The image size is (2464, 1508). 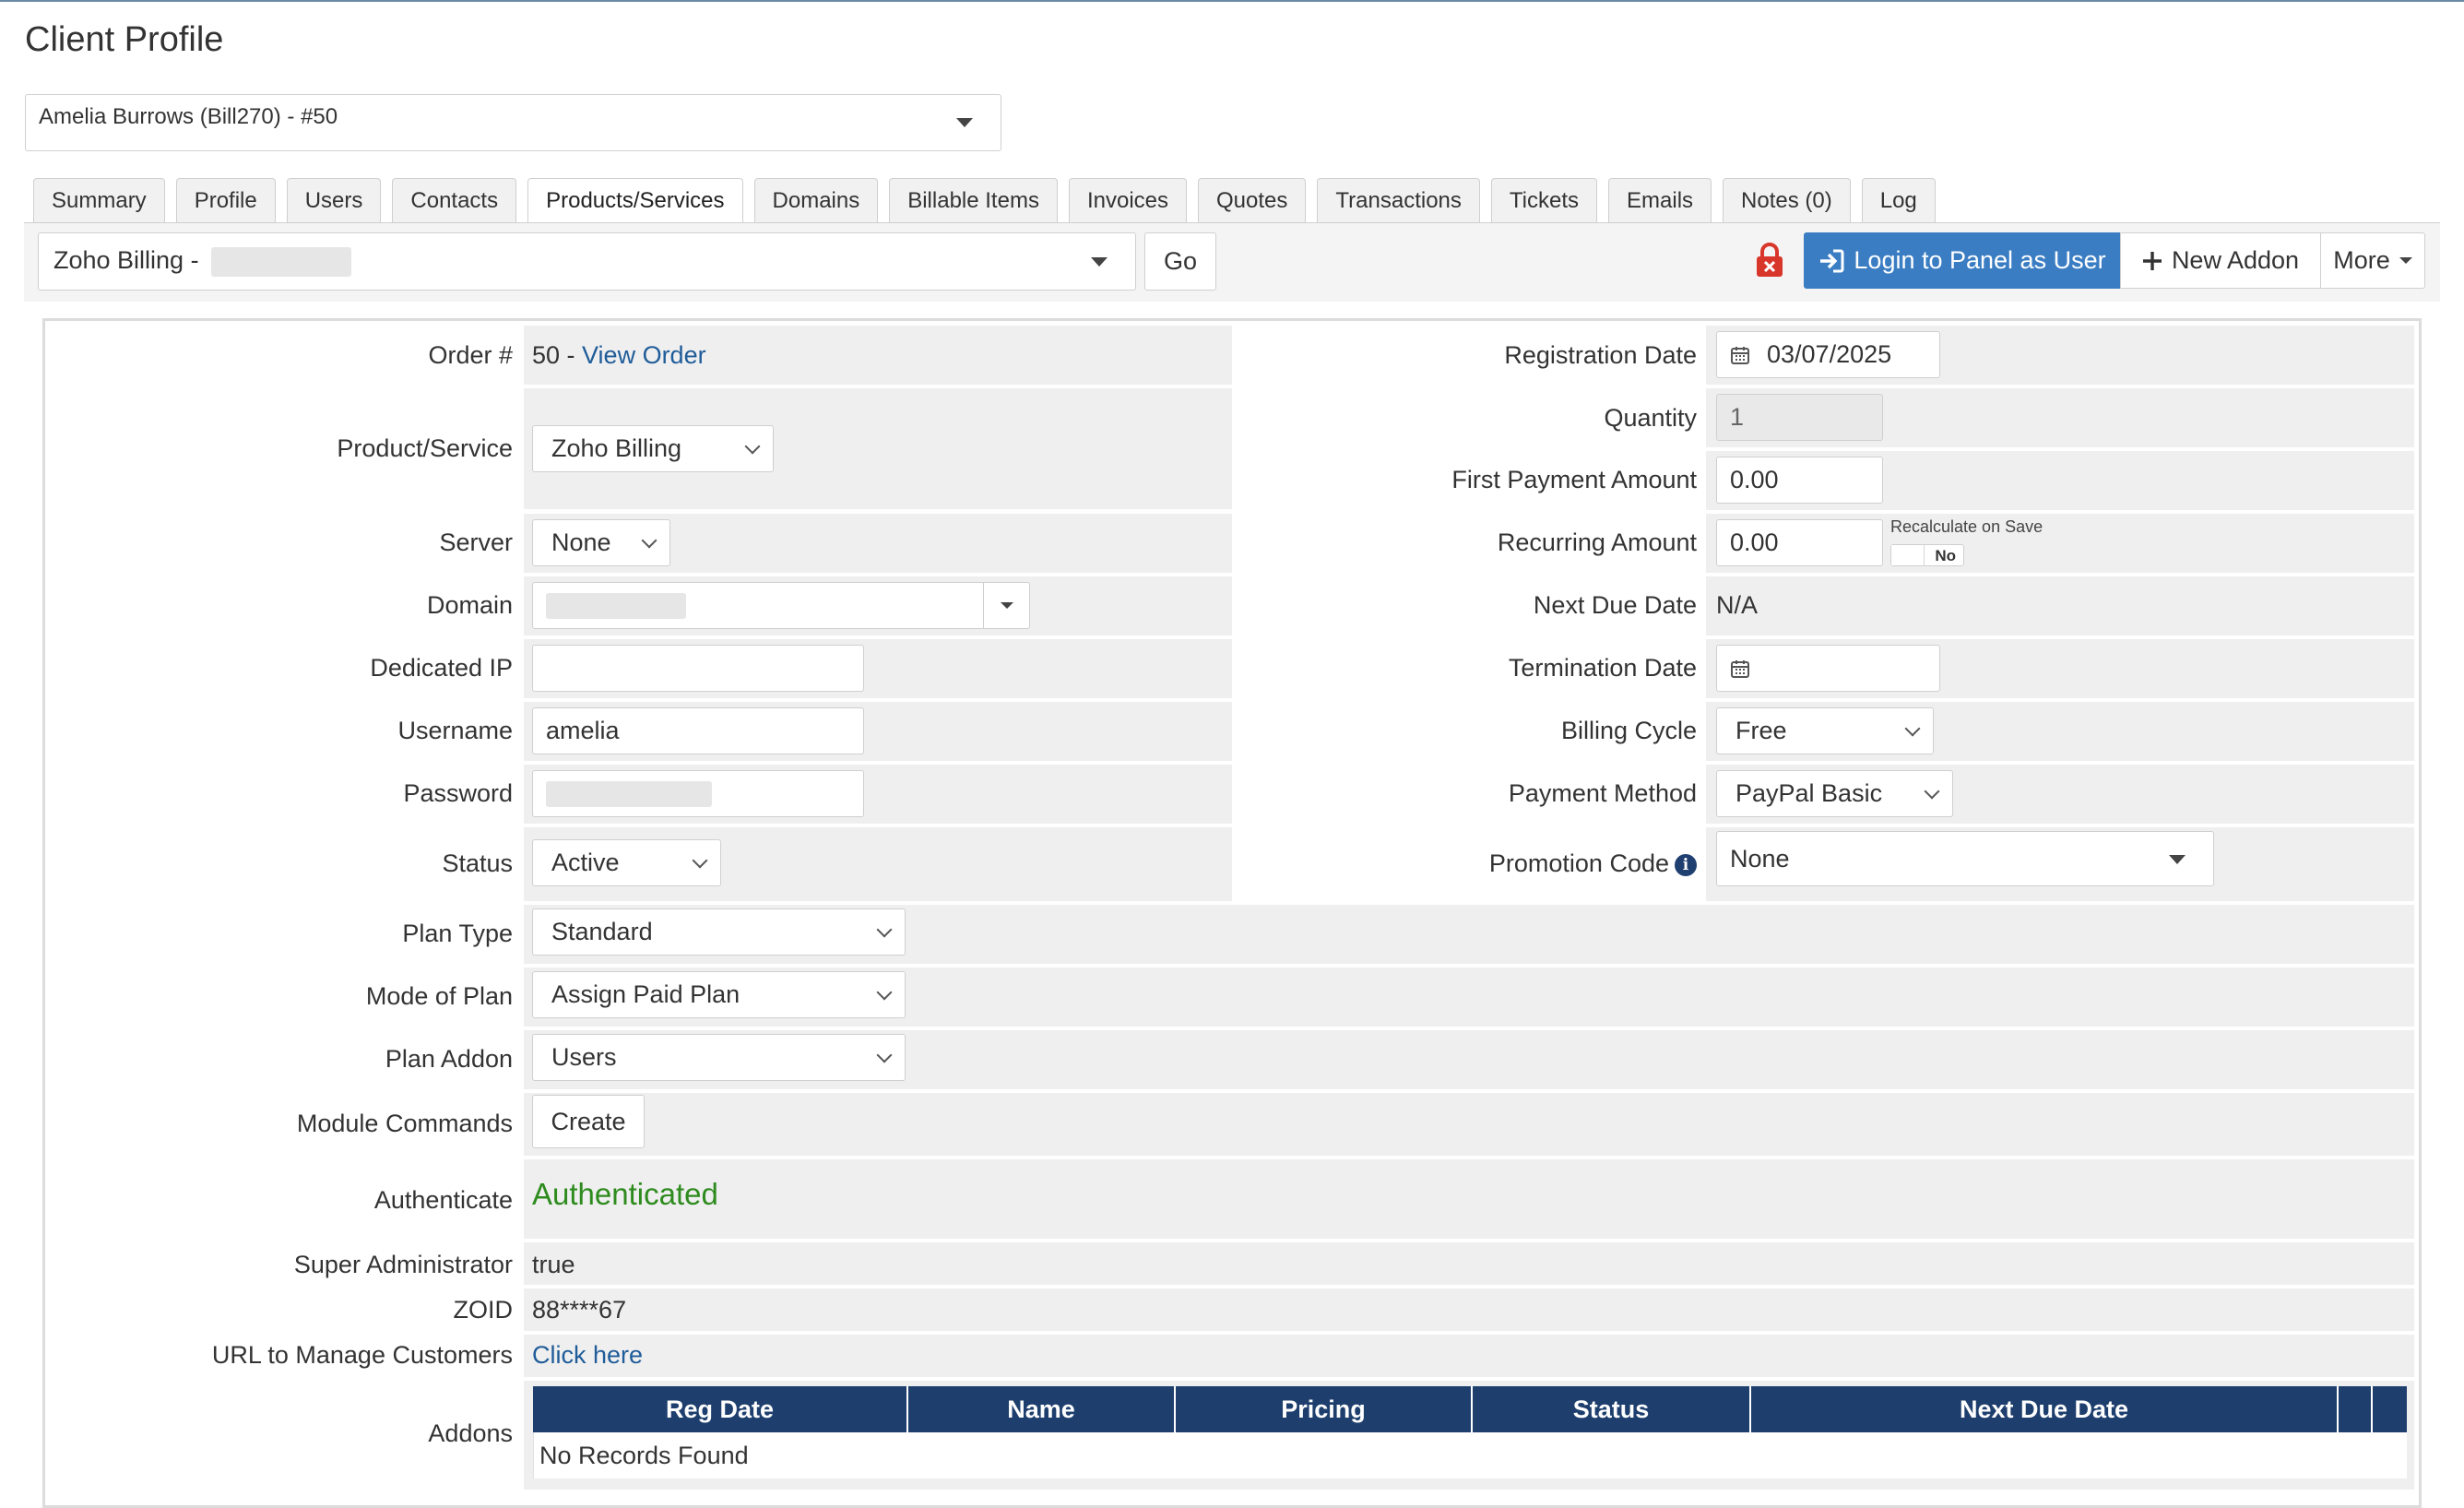 I want to click on username-label: Username, so click(x=455, y=730).